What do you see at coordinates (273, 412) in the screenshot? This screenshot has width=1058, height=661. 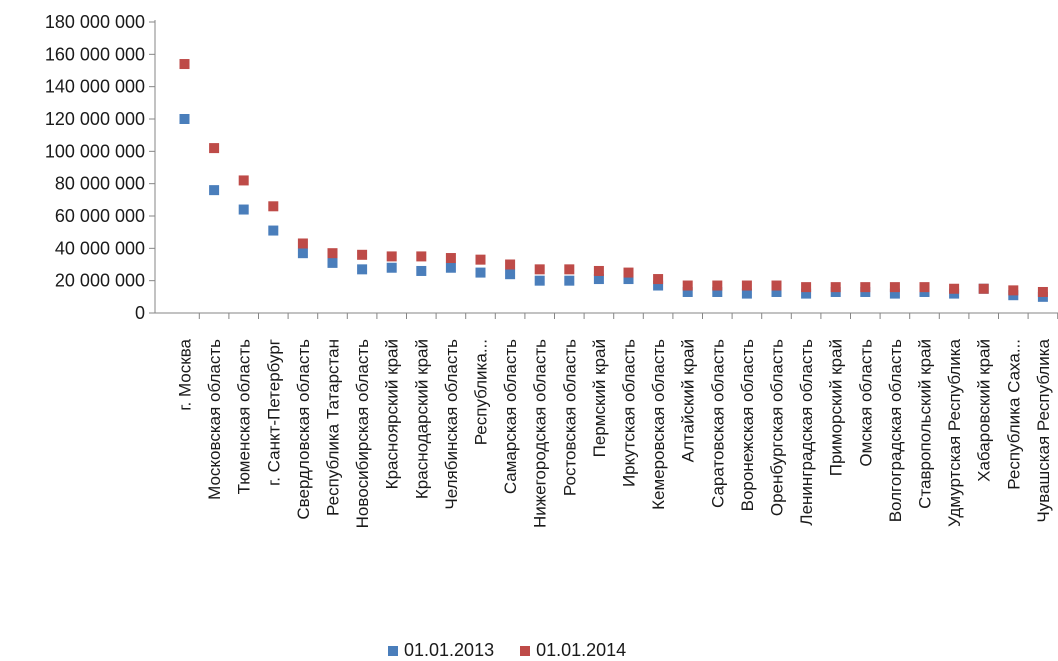 I see `x-tick-label: г. Санкт-Петербург` at bounding box center [273, 412].